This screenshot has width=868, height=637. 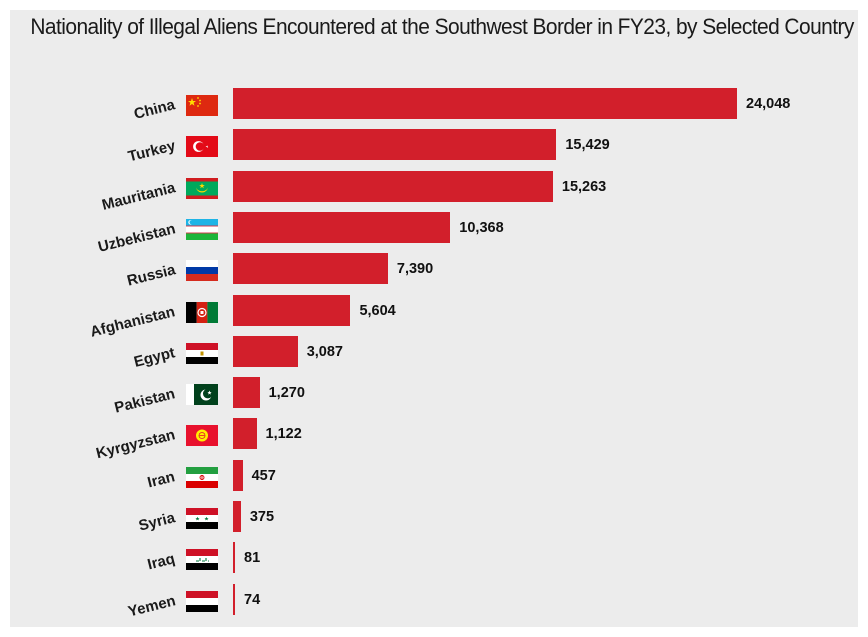 What do you see at coordinates (434, 475) in the screenshot?
I see `bar-row-iran: Iran 457` at bounding box center [434, 475].